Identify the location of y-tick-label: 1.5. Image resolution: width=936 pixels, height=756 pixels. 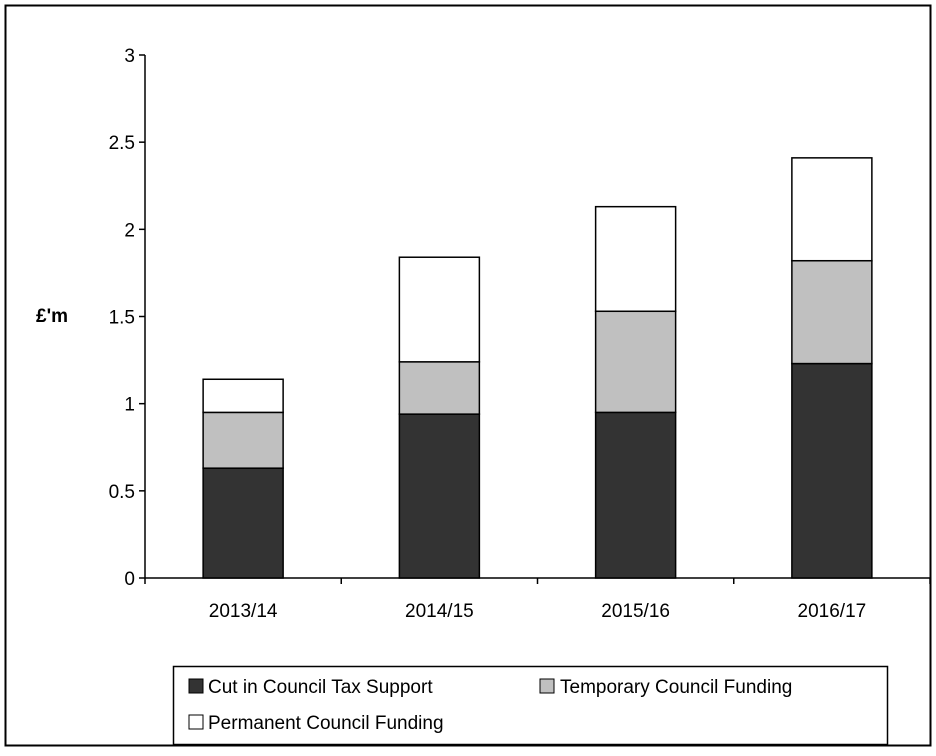
(122, 318).